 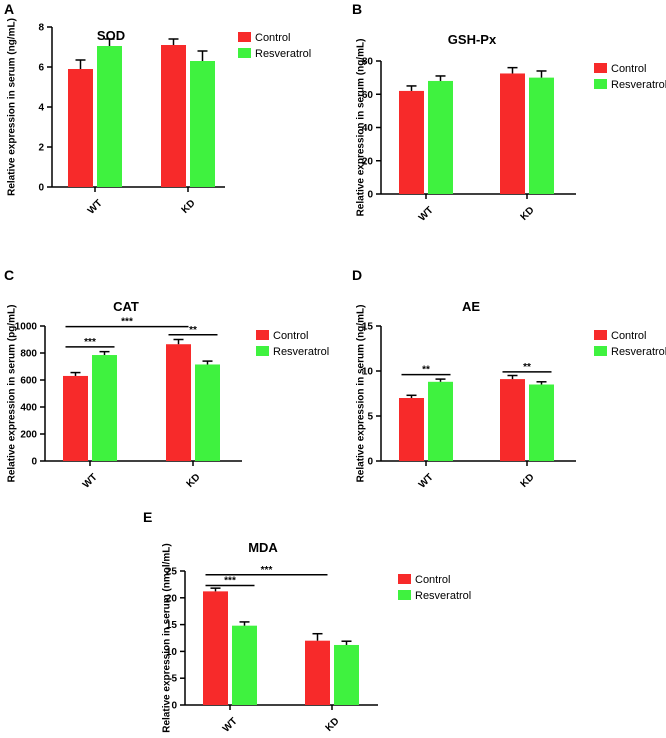 What do you see at coordinates (126, 306) in the screenshot?
I see `chart-title: CAT` at bounding box center [126, 306].